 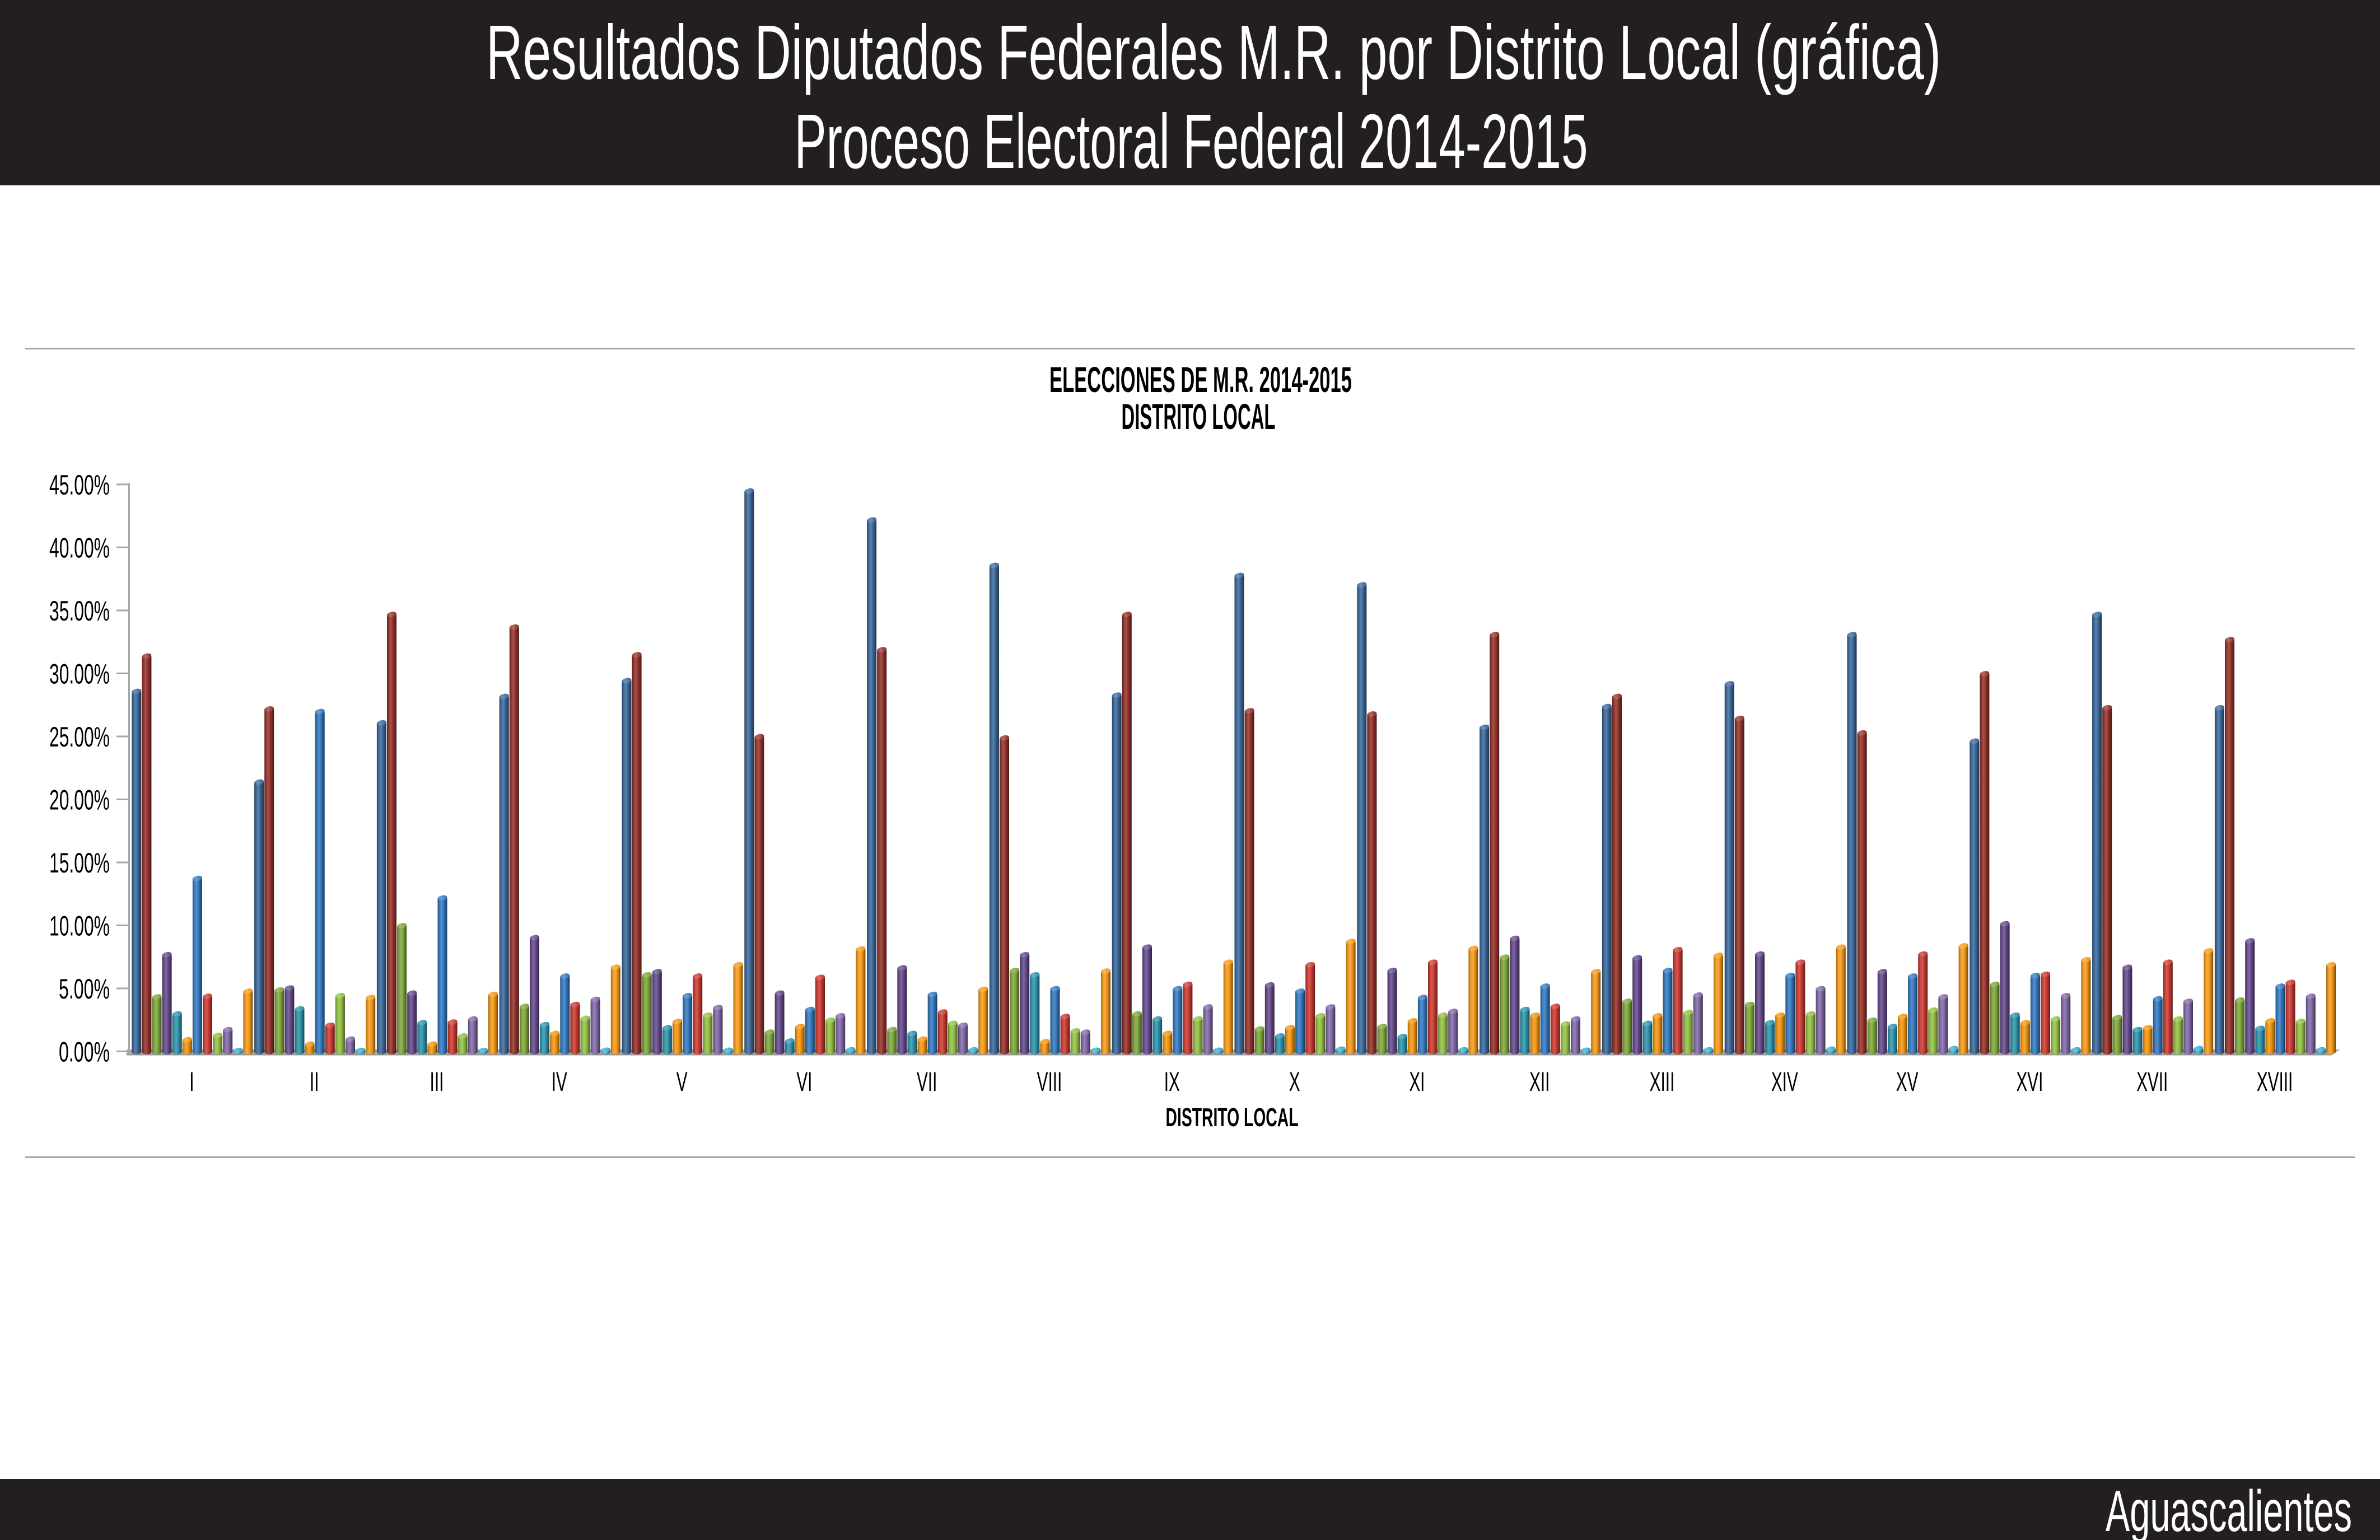 What do you see at coordinates (2275, 1082) in the screenshot?
I see `svg-text: XVIII` at bounding box center [2275, 1082].